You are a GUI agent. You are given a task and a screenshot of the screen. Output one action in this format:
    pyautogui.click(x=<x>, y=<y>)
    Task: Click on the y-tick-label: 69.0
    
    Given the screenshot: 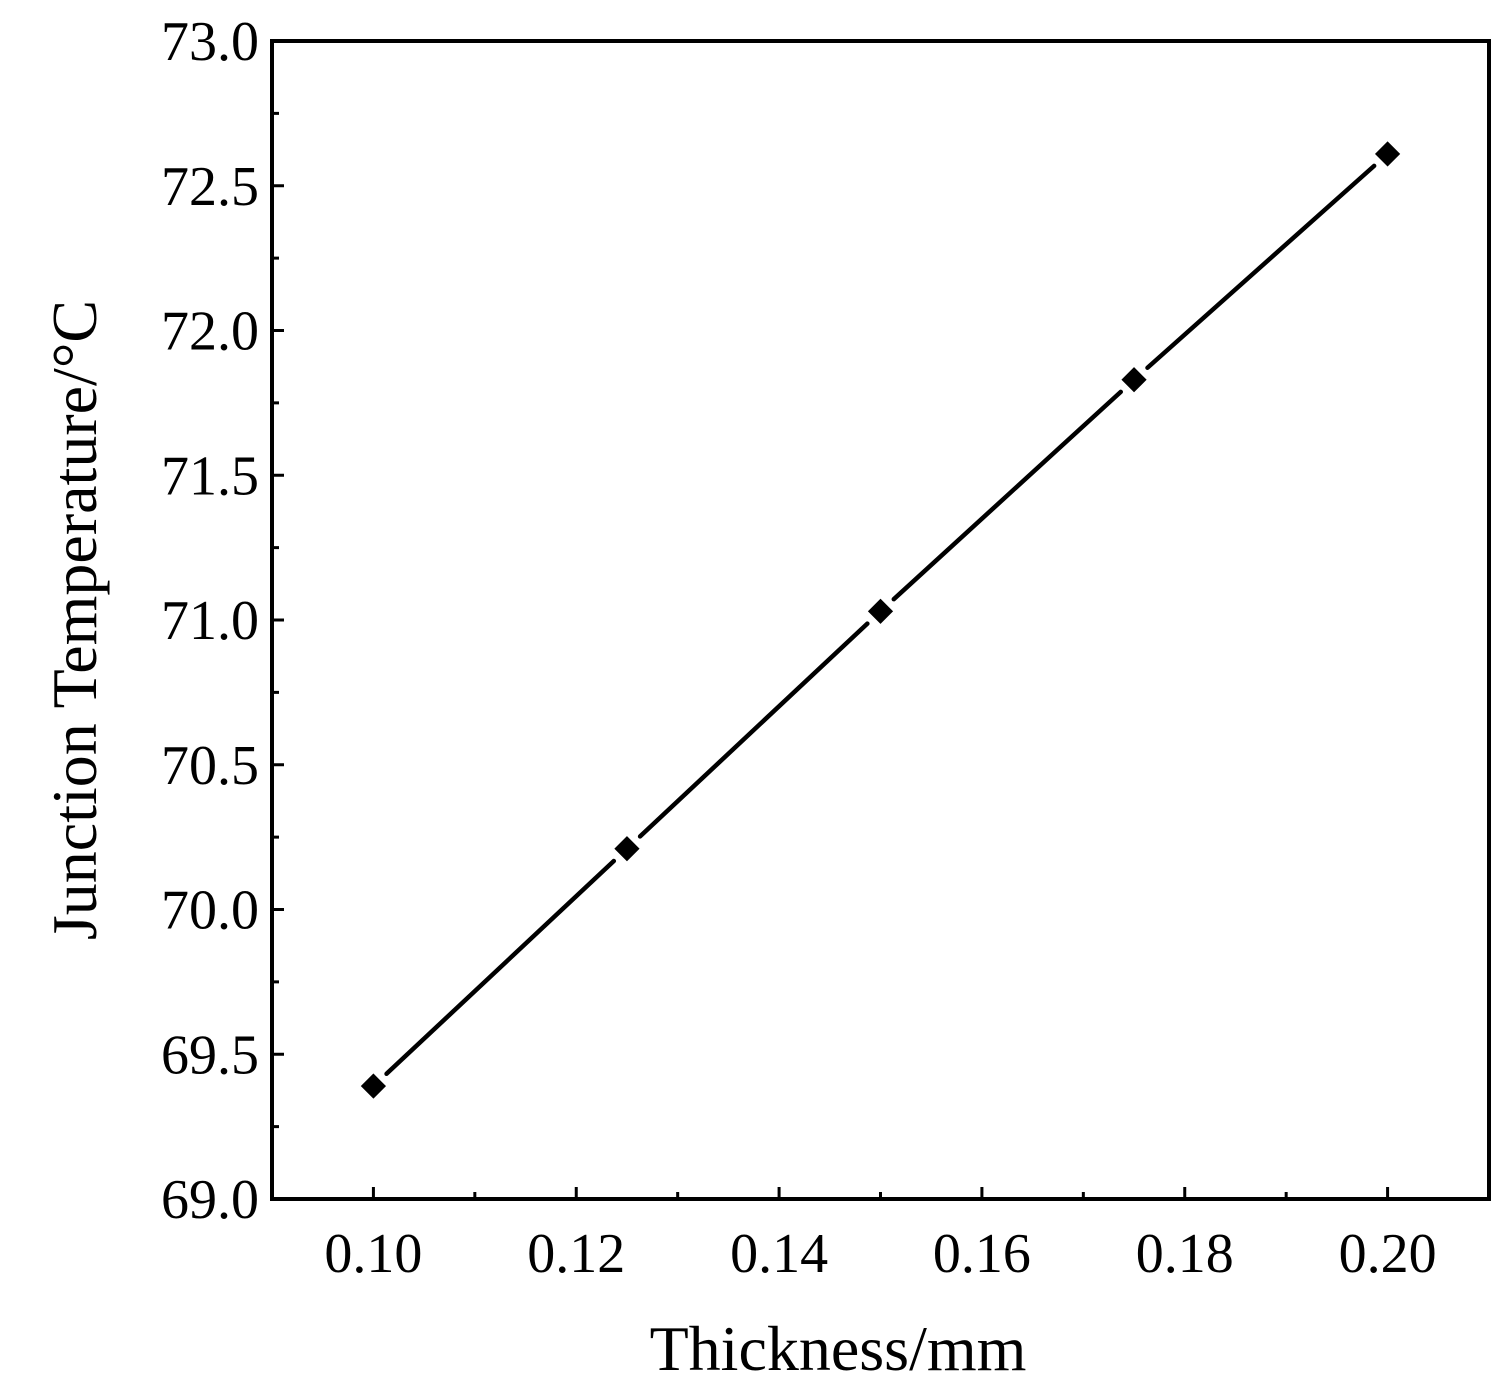 What is the action you would take?
    pyautogui.click(x=210, y=1200)
    